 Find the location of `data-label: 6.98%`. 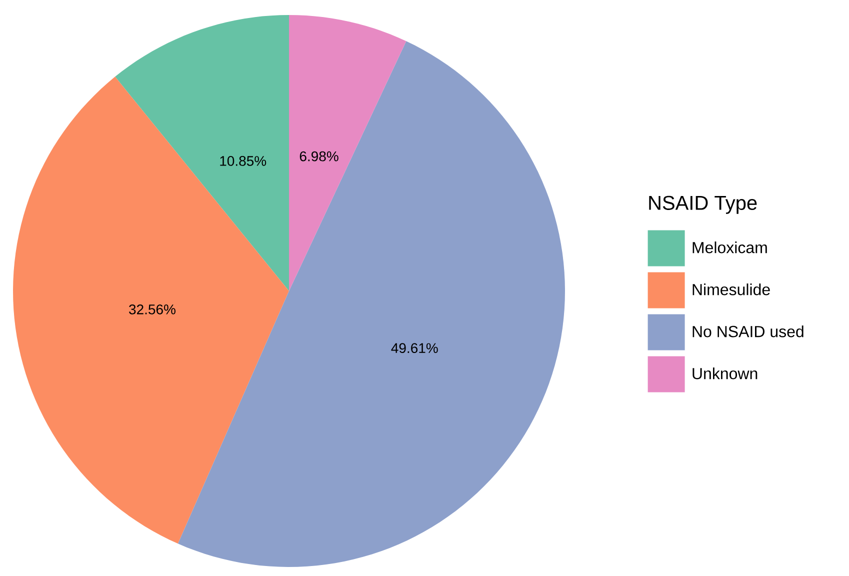

data-label: 6.98% is located at coordinates (319, 156).